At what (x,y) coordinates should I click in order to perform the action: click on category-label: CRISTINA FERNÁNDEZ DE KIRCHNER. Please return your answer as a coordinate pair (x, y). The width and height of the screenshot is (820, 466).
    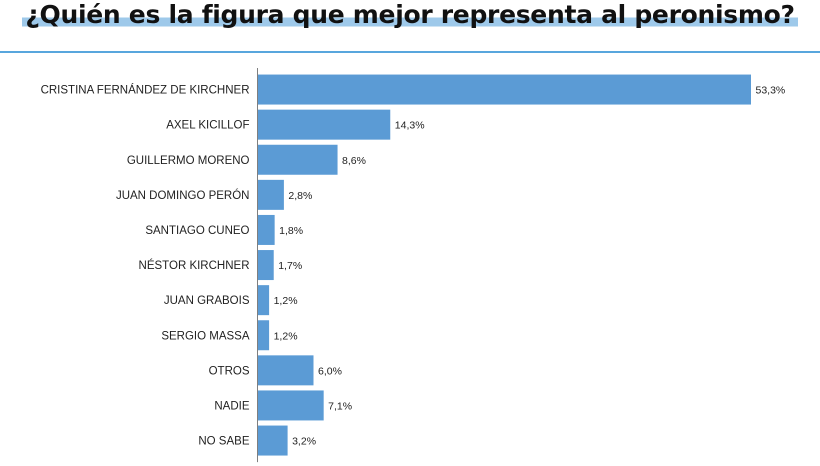
    Looking at the image, I should click on (145, 90).